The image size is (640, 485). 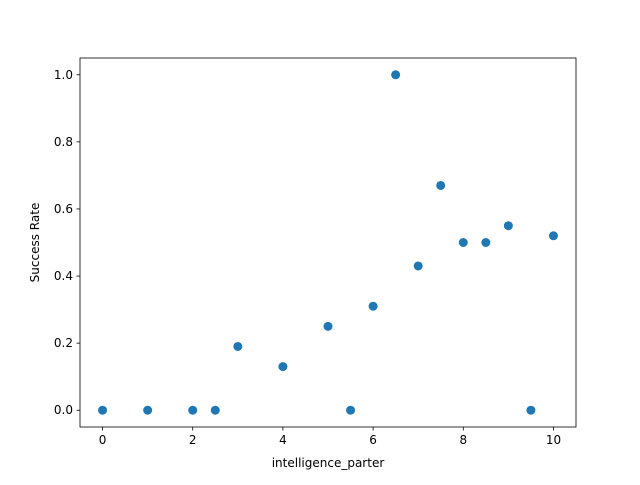 I want to click on y-tick-label: 0.0, so click(x=63, y=410).